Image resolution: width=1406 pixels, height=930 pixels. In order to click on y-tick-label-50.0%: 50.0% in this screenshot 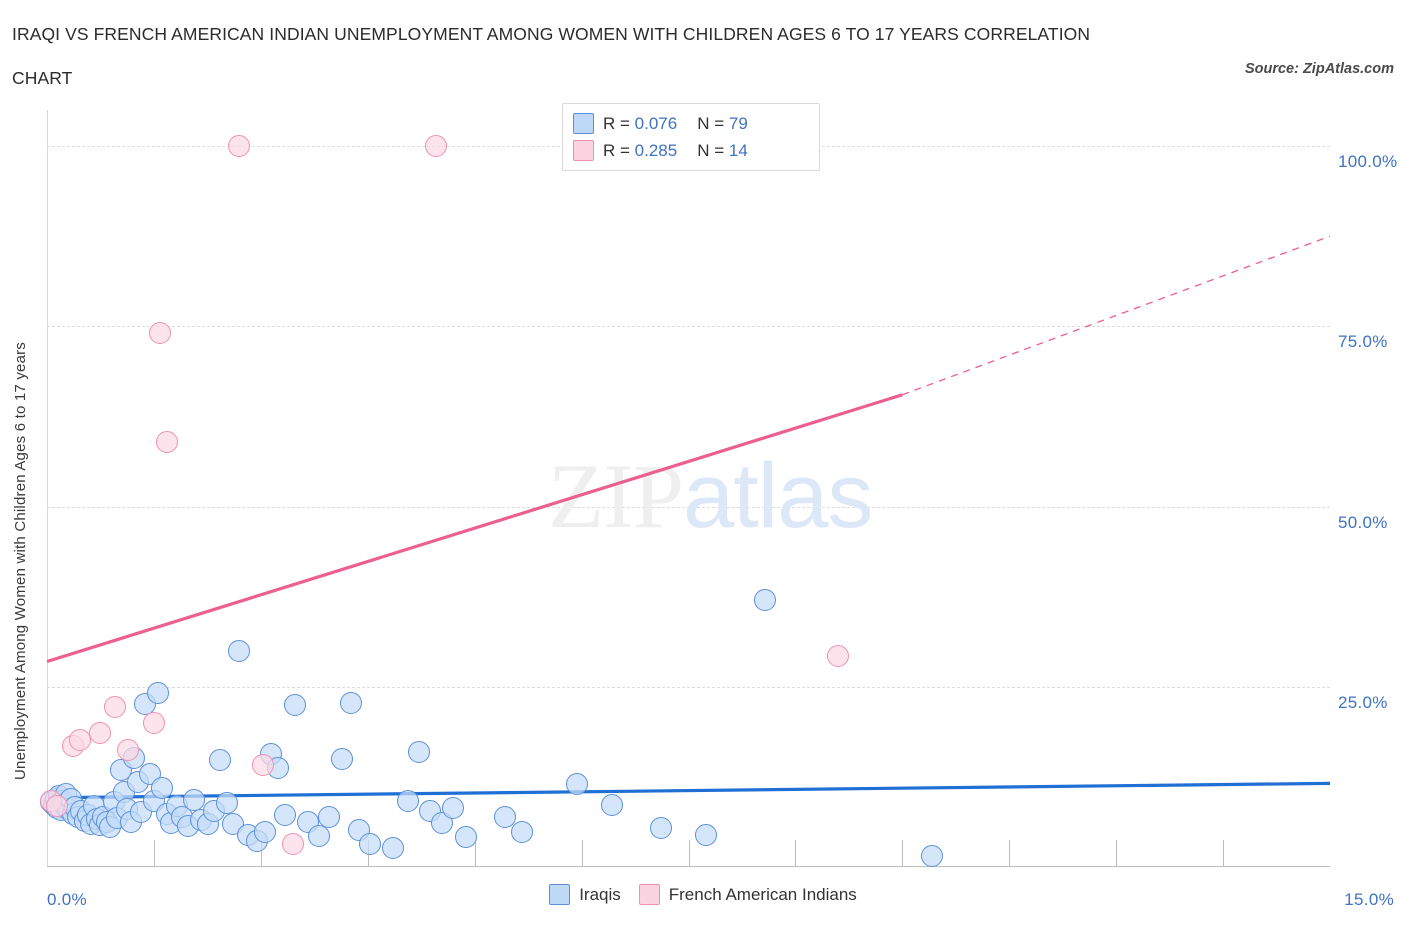, I will do `click(1363, 522)`.